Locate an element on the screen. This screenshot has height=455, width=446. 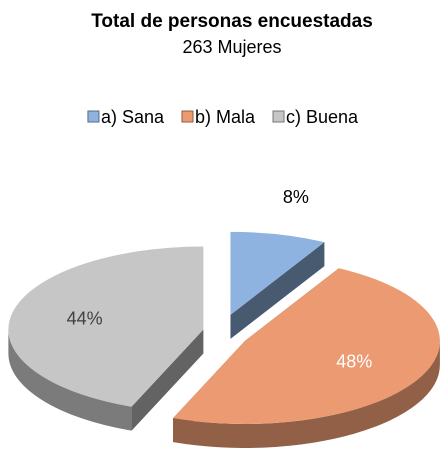
slice is located at coordinates (277, 285).